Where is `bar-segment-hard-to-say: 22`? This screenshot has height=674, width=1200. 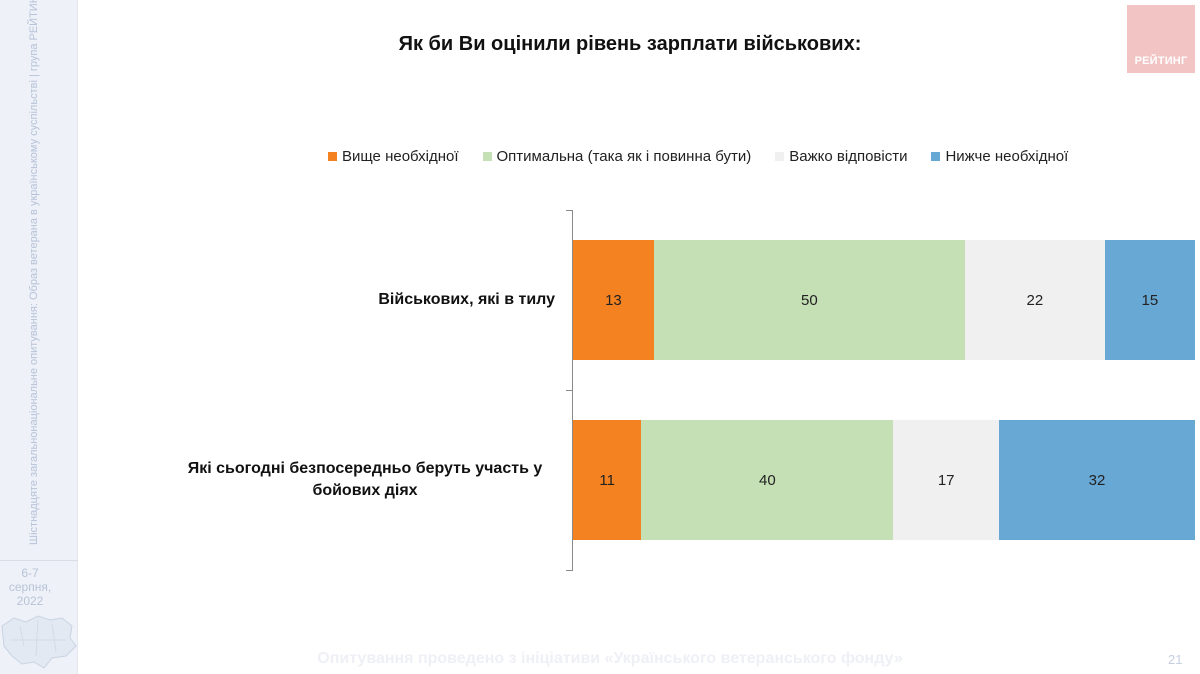 bar-segment-hard-to-say: 22 is located at coordinates (1034, 300).